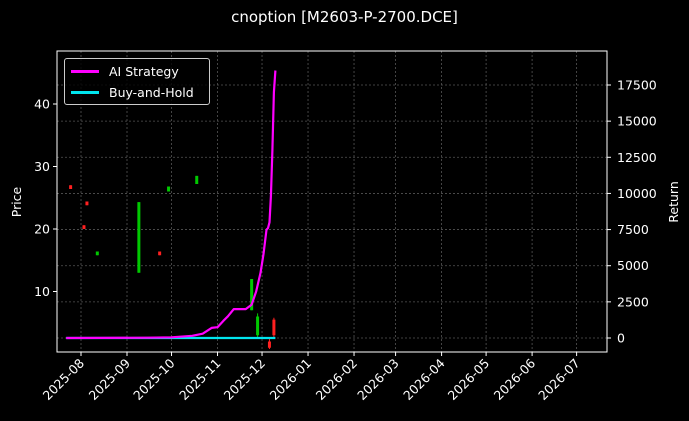  What do you see at coordinates (151, 92) in the screenshot?
I see `legend-label: Buy-and-Hold` at bounding box center [151, 92].